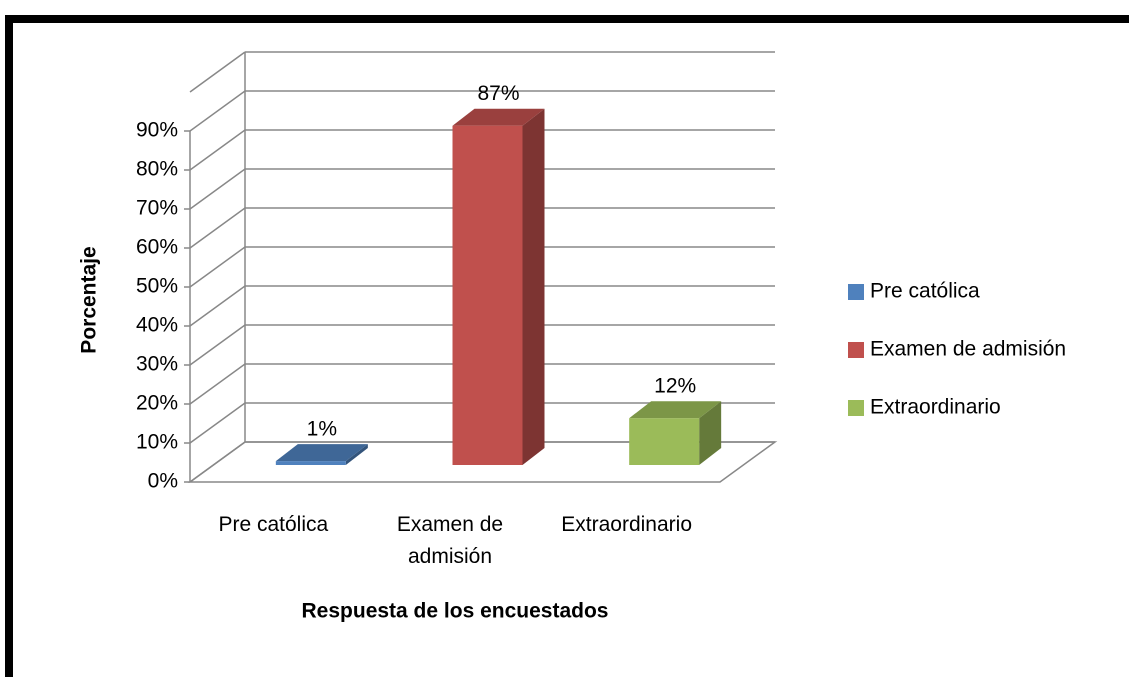 This screenshot has height=677, width=1129. Describe the element at coordinates (89, 299) in the screenshot. I see `y-axis-label: Porcentaje` at that location.